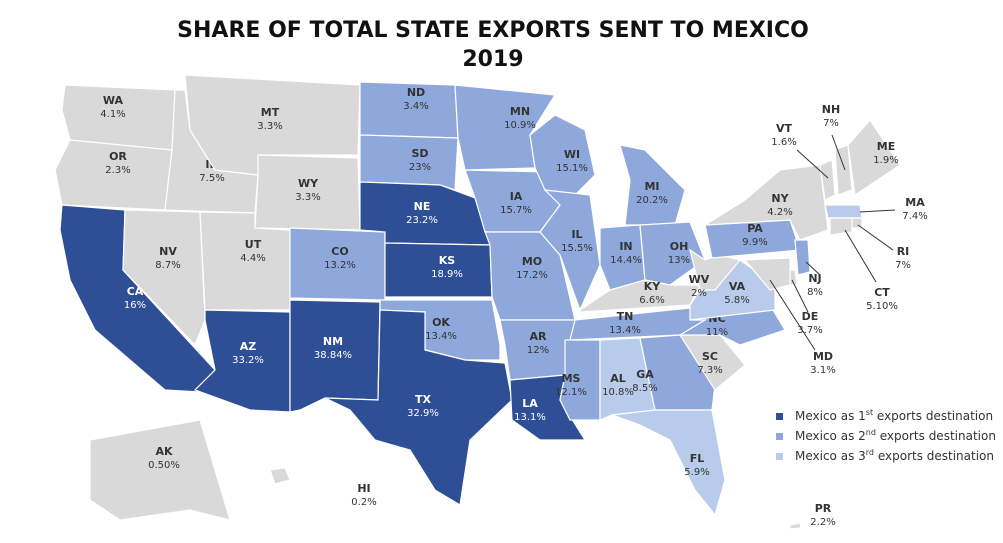 This screenshot has width=1003, height=543. Describe the element at coordinates (885, 160) in the screenshot. I see `state-share: 1.9%` at that location.